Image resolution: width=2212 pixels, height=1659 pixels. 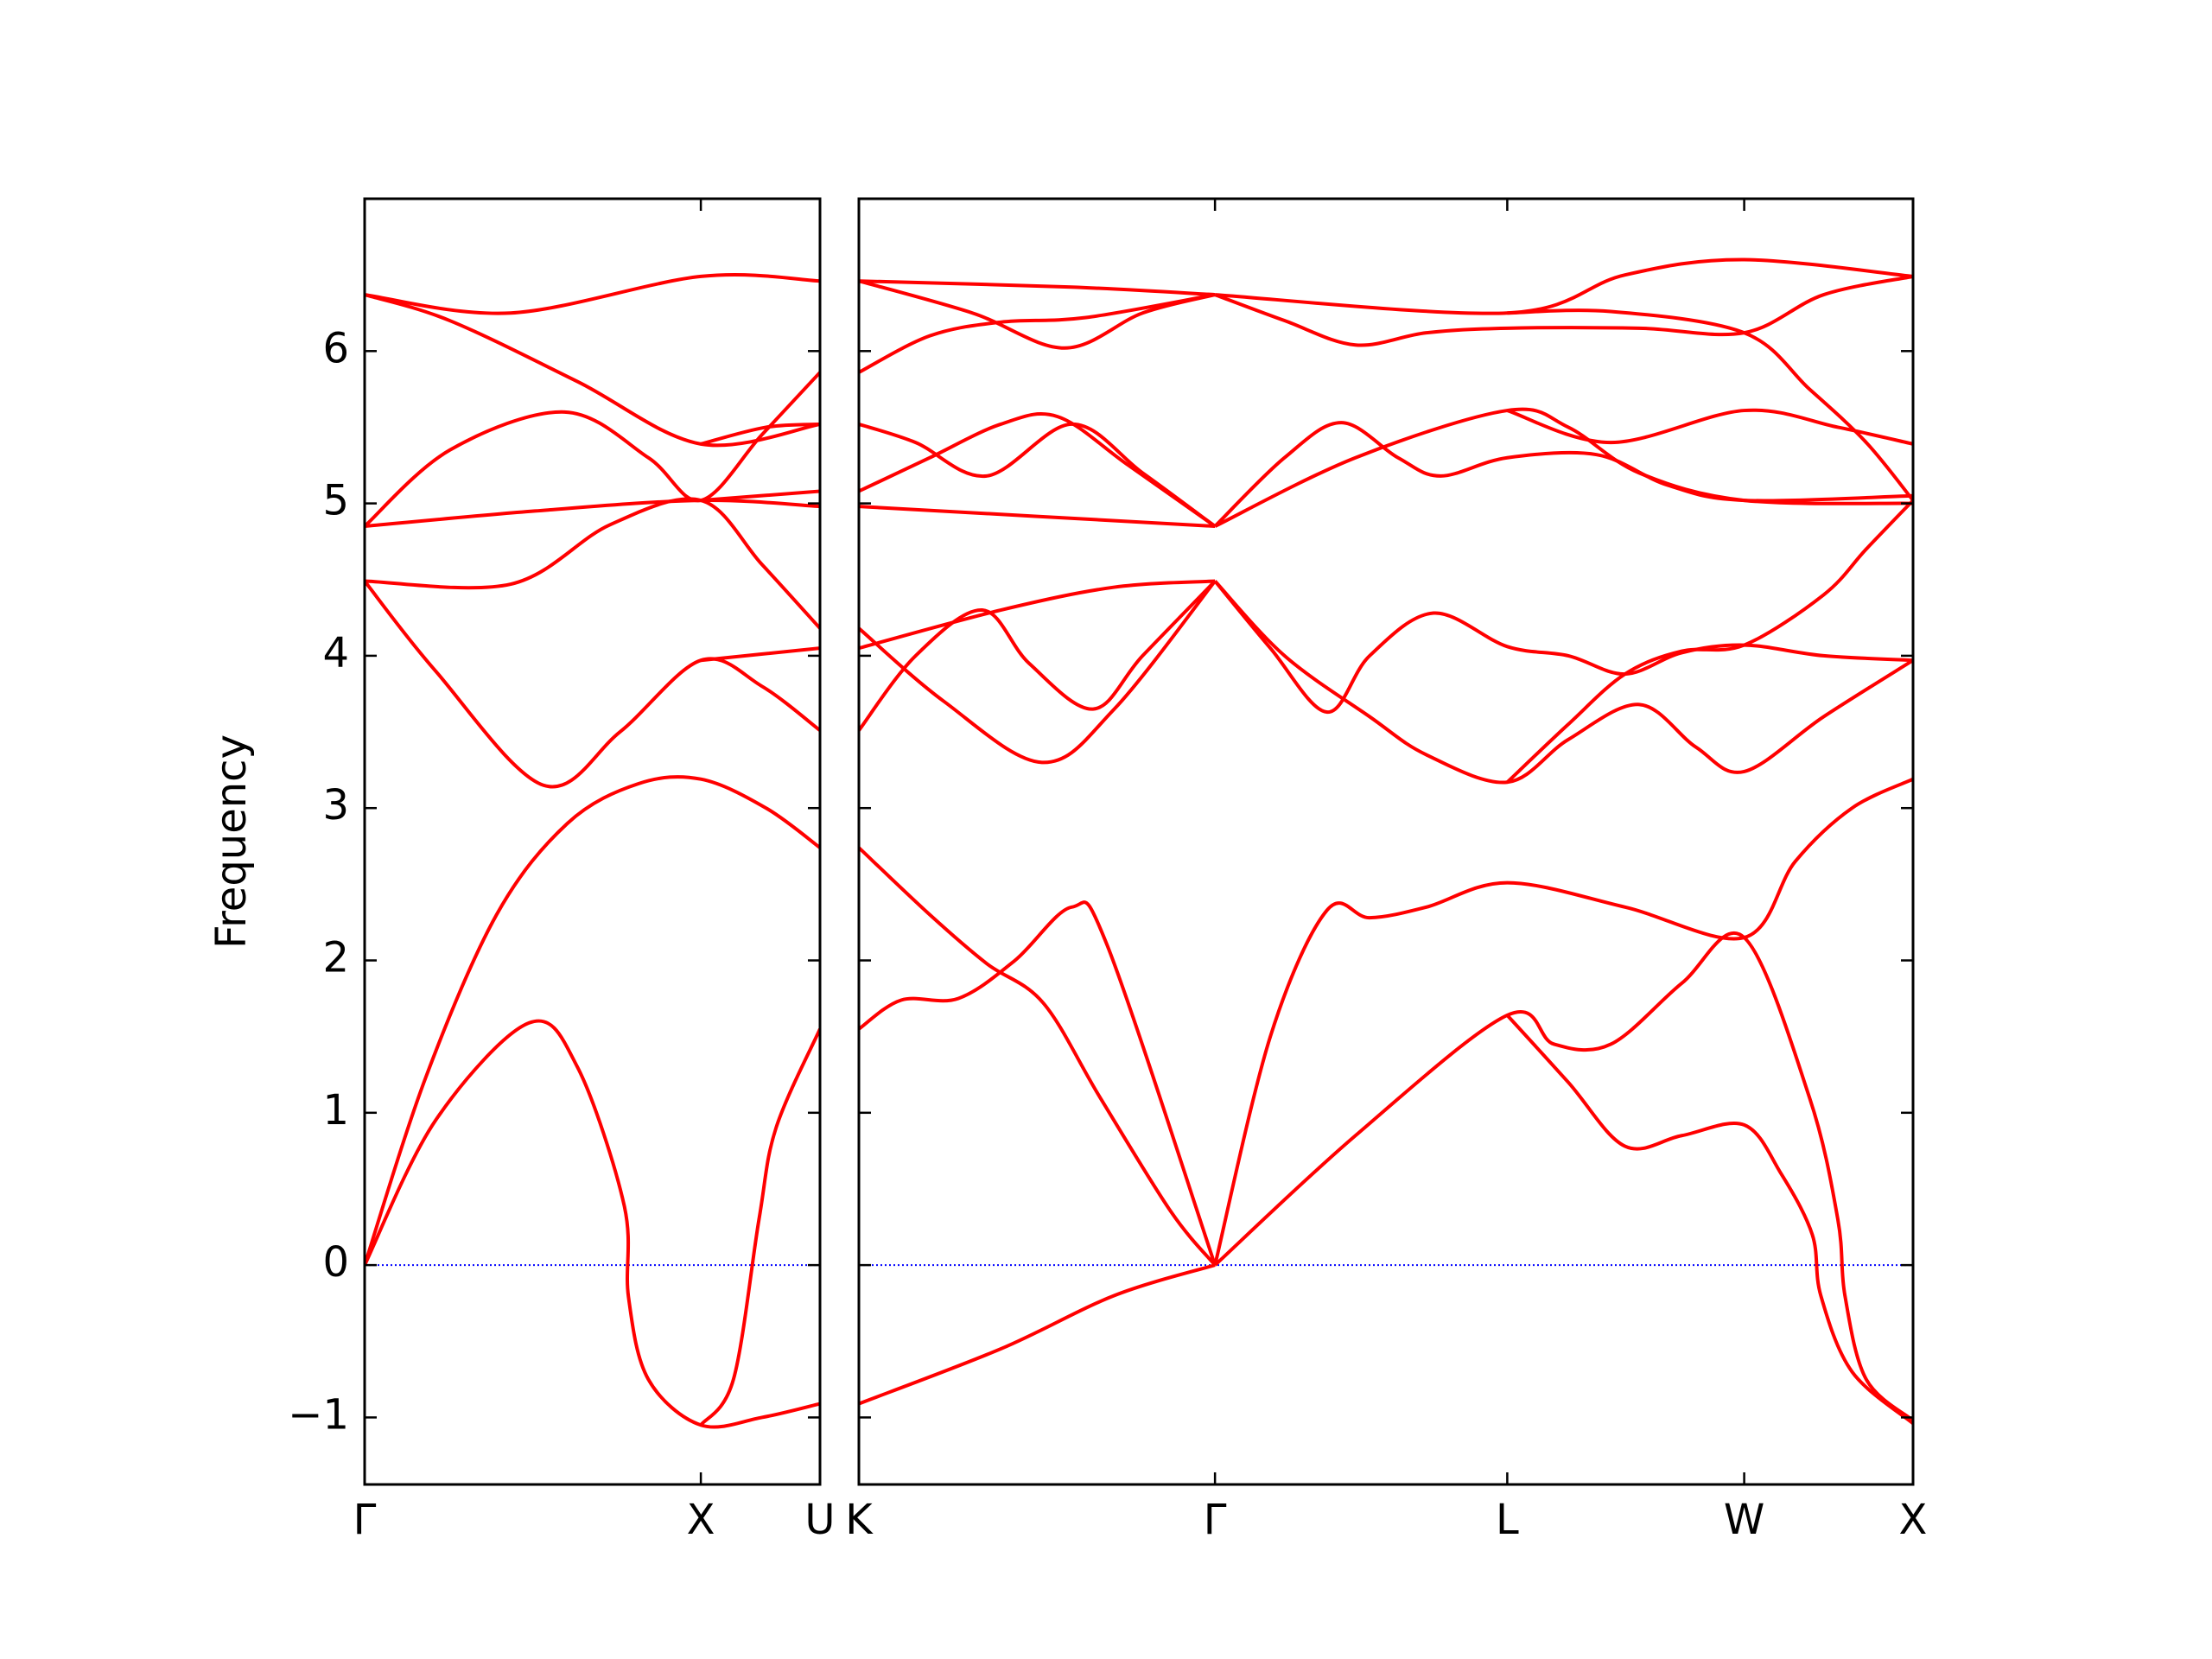 I want to click on x-tick-label: K, so click(x=859, y=1520).